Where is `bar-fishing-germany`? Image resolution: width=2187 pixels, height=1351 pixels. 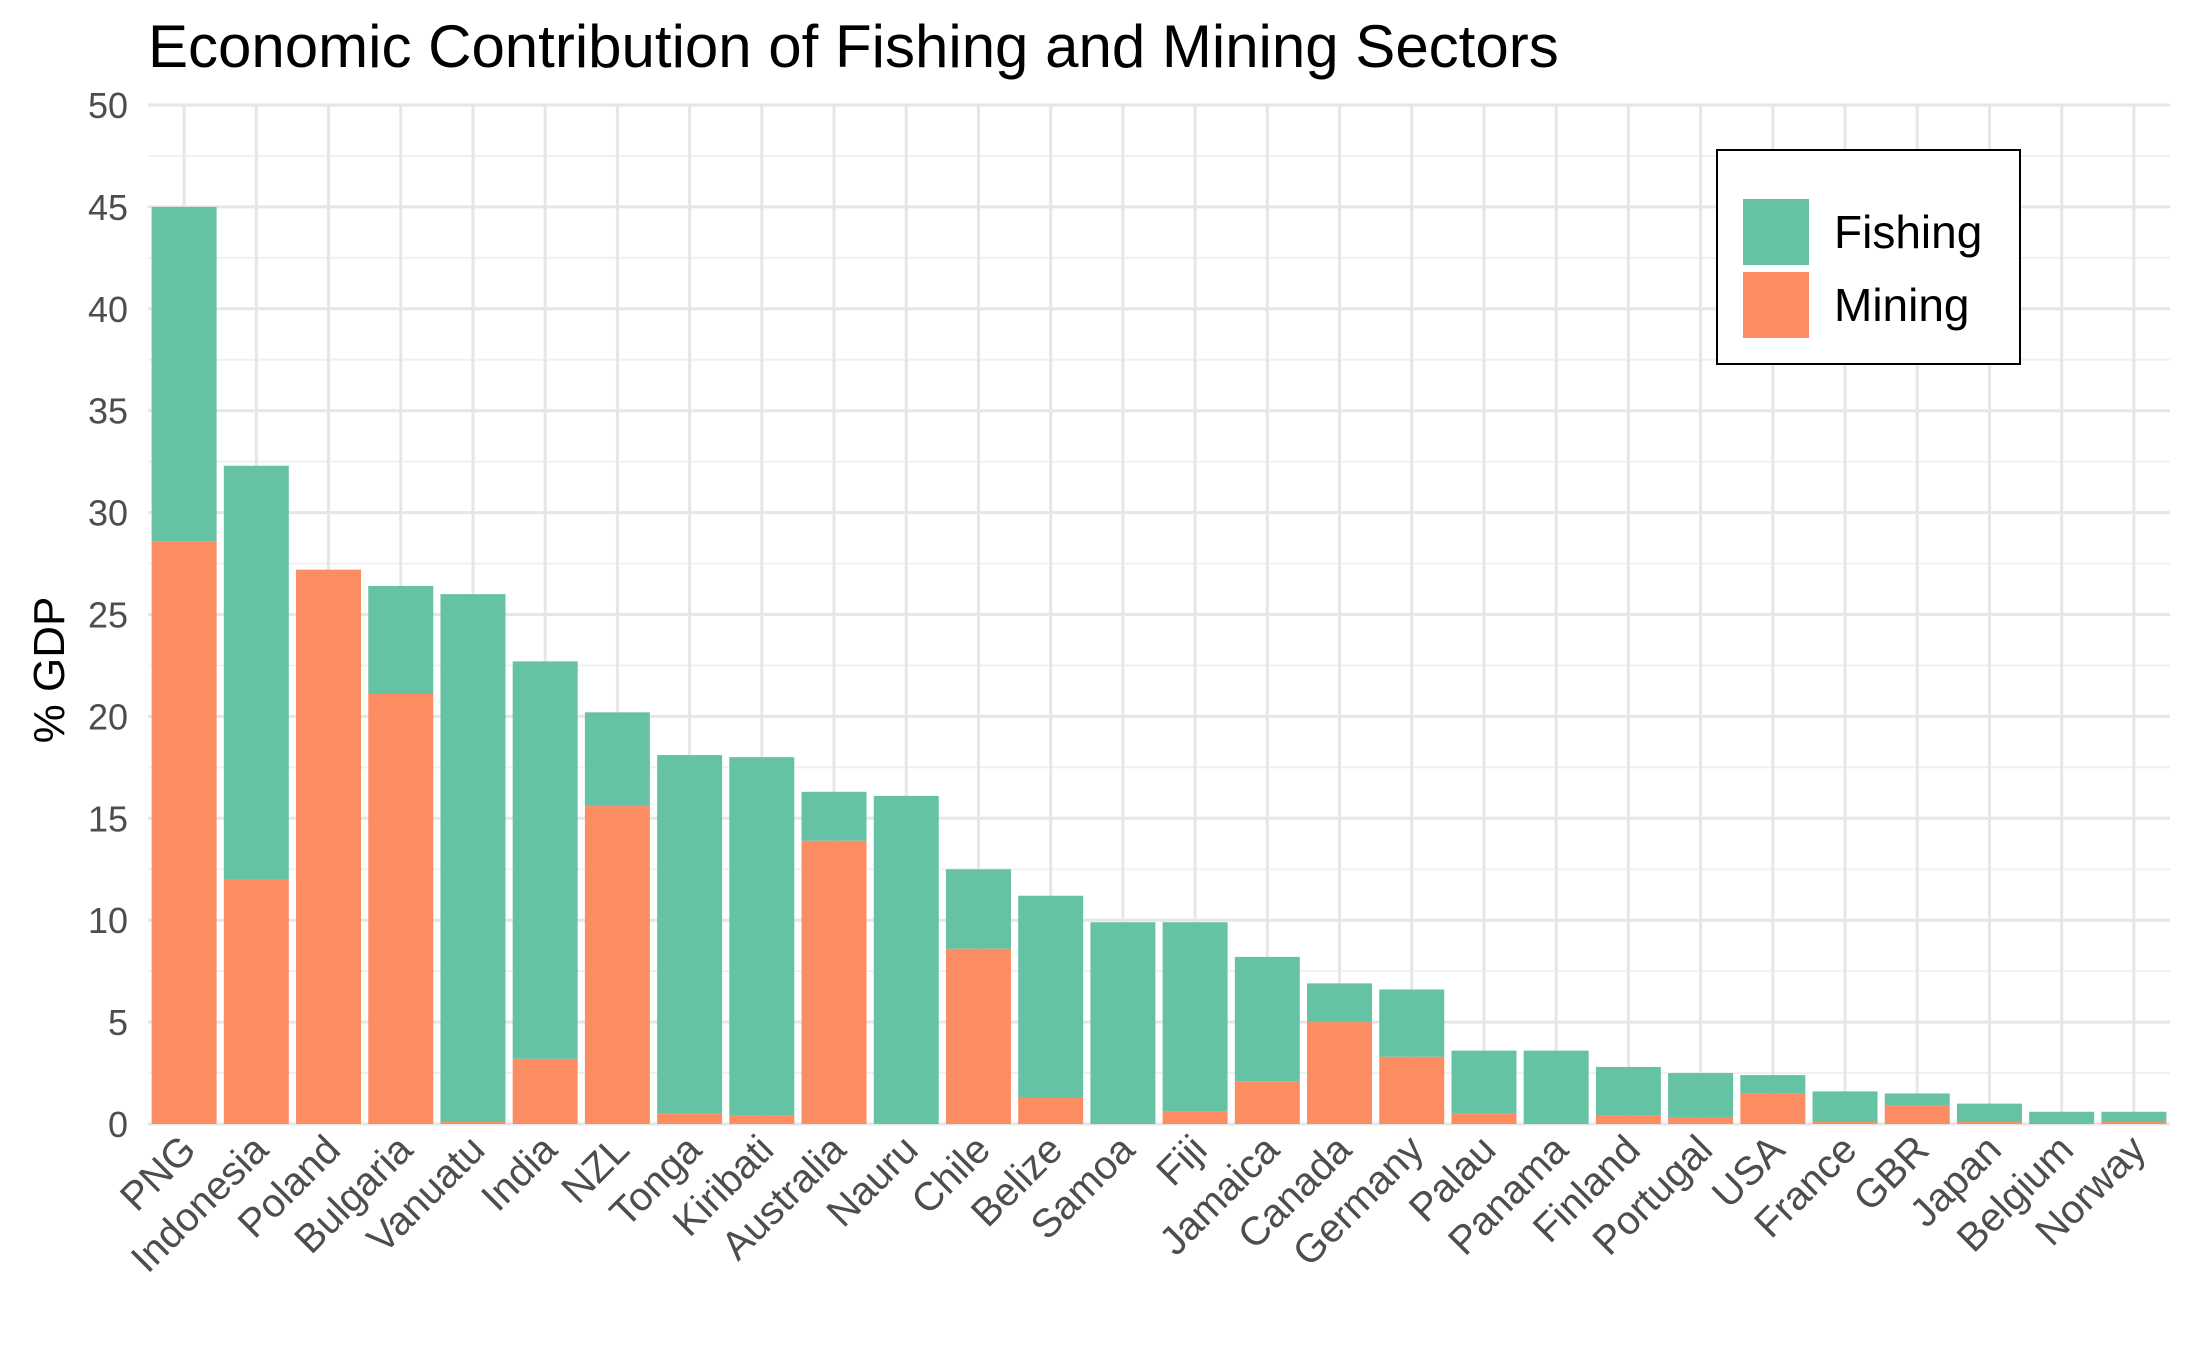 bar-fishing-germany is located at coordinates (1412, 1023).